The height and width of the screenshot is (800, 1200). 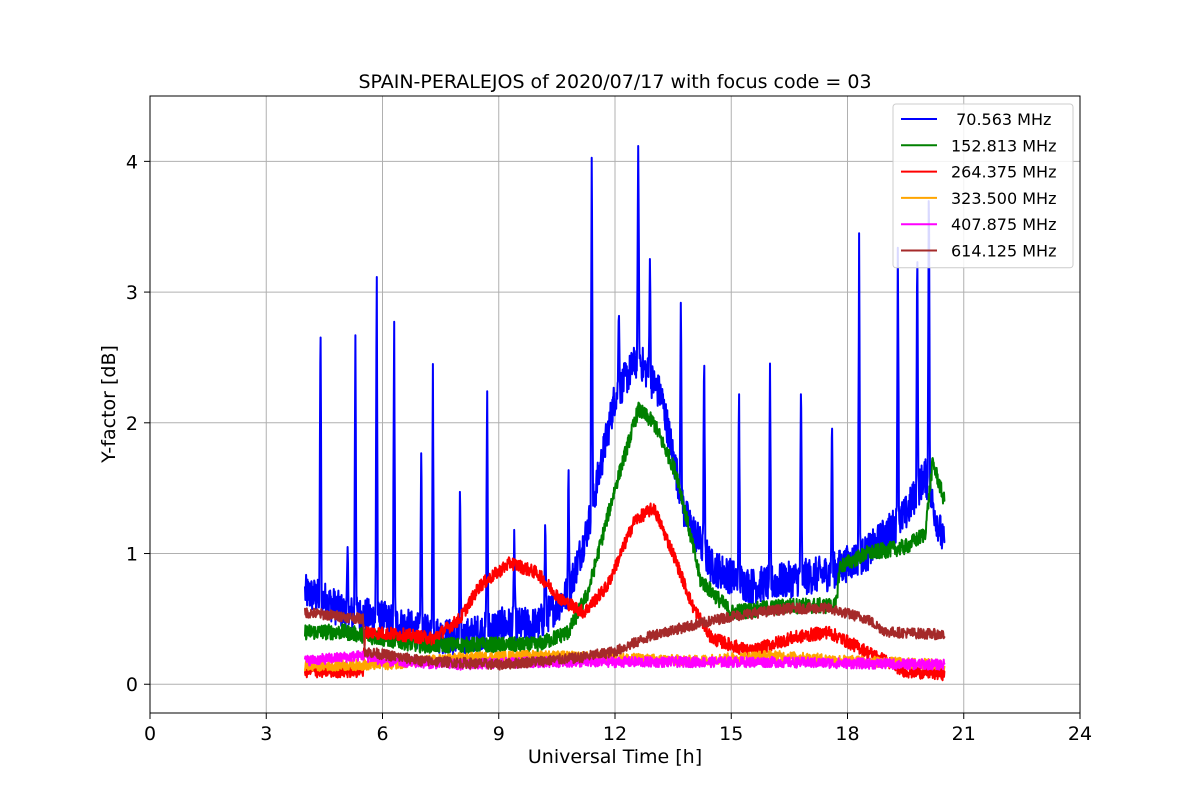 What do you see at coordinates (1003, 145) in the screenshot?
I see `legend-label: 152.813 MHz` at bounding box center [1003, 145].